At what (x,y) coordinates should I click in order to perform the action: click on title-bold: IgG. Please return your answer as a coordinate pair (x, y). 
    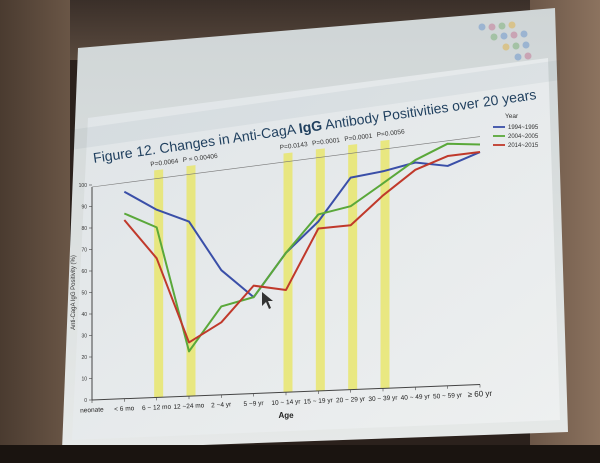
    Looking at the image, I should click on (310, 127).